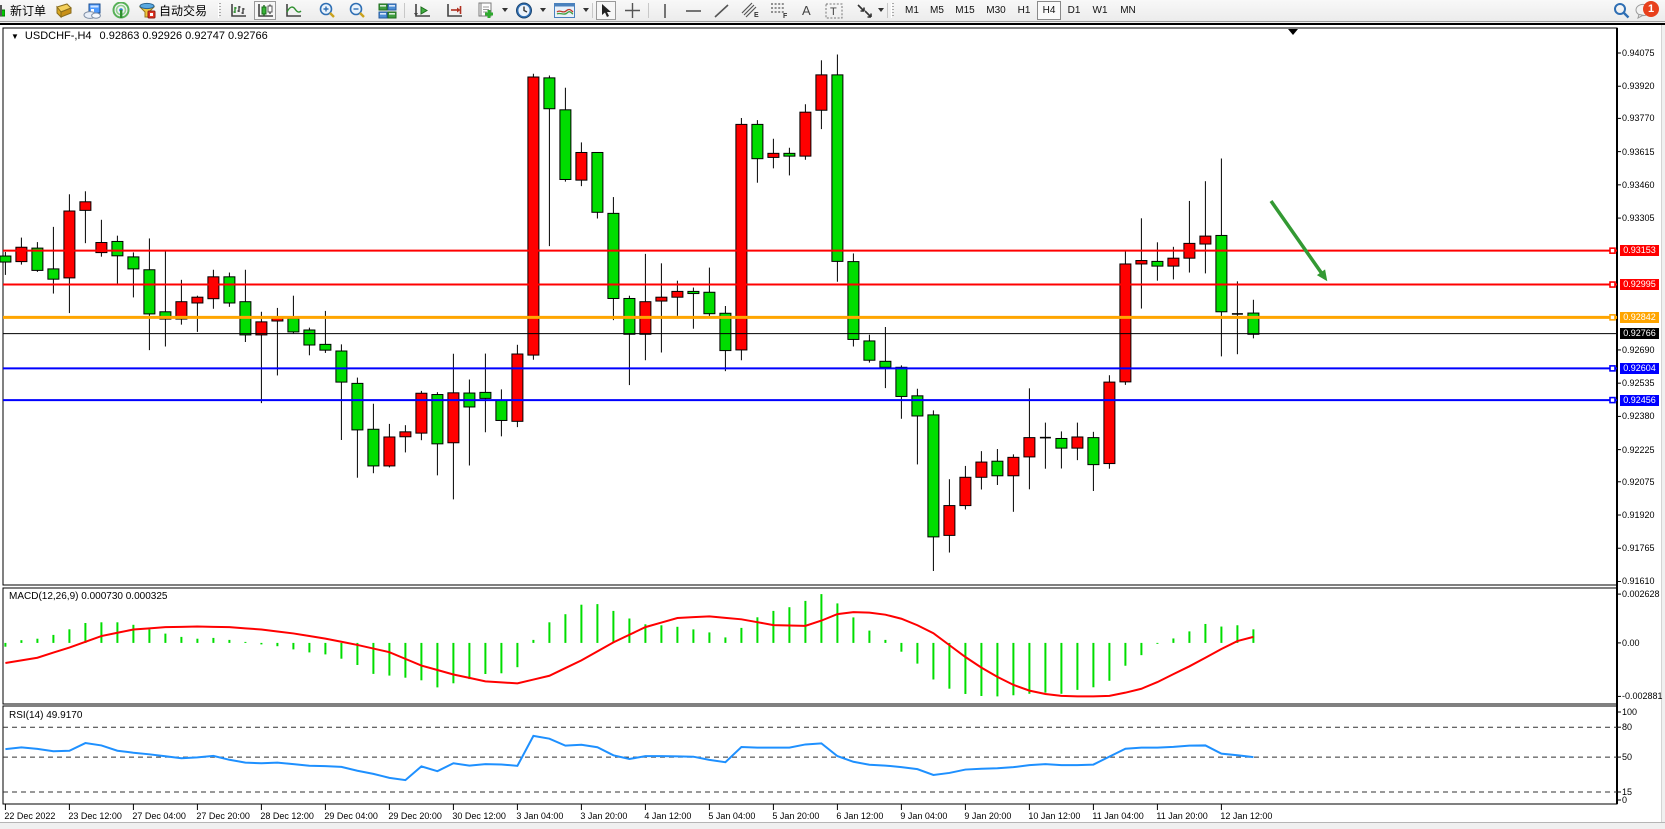 Image resolution: width=1665 pixels, height=829 pixels. What do you see at coordinates (779, 10) in the screenshot?
I see `fibonacci-tool-button: F` at bounding box center [779, 10].